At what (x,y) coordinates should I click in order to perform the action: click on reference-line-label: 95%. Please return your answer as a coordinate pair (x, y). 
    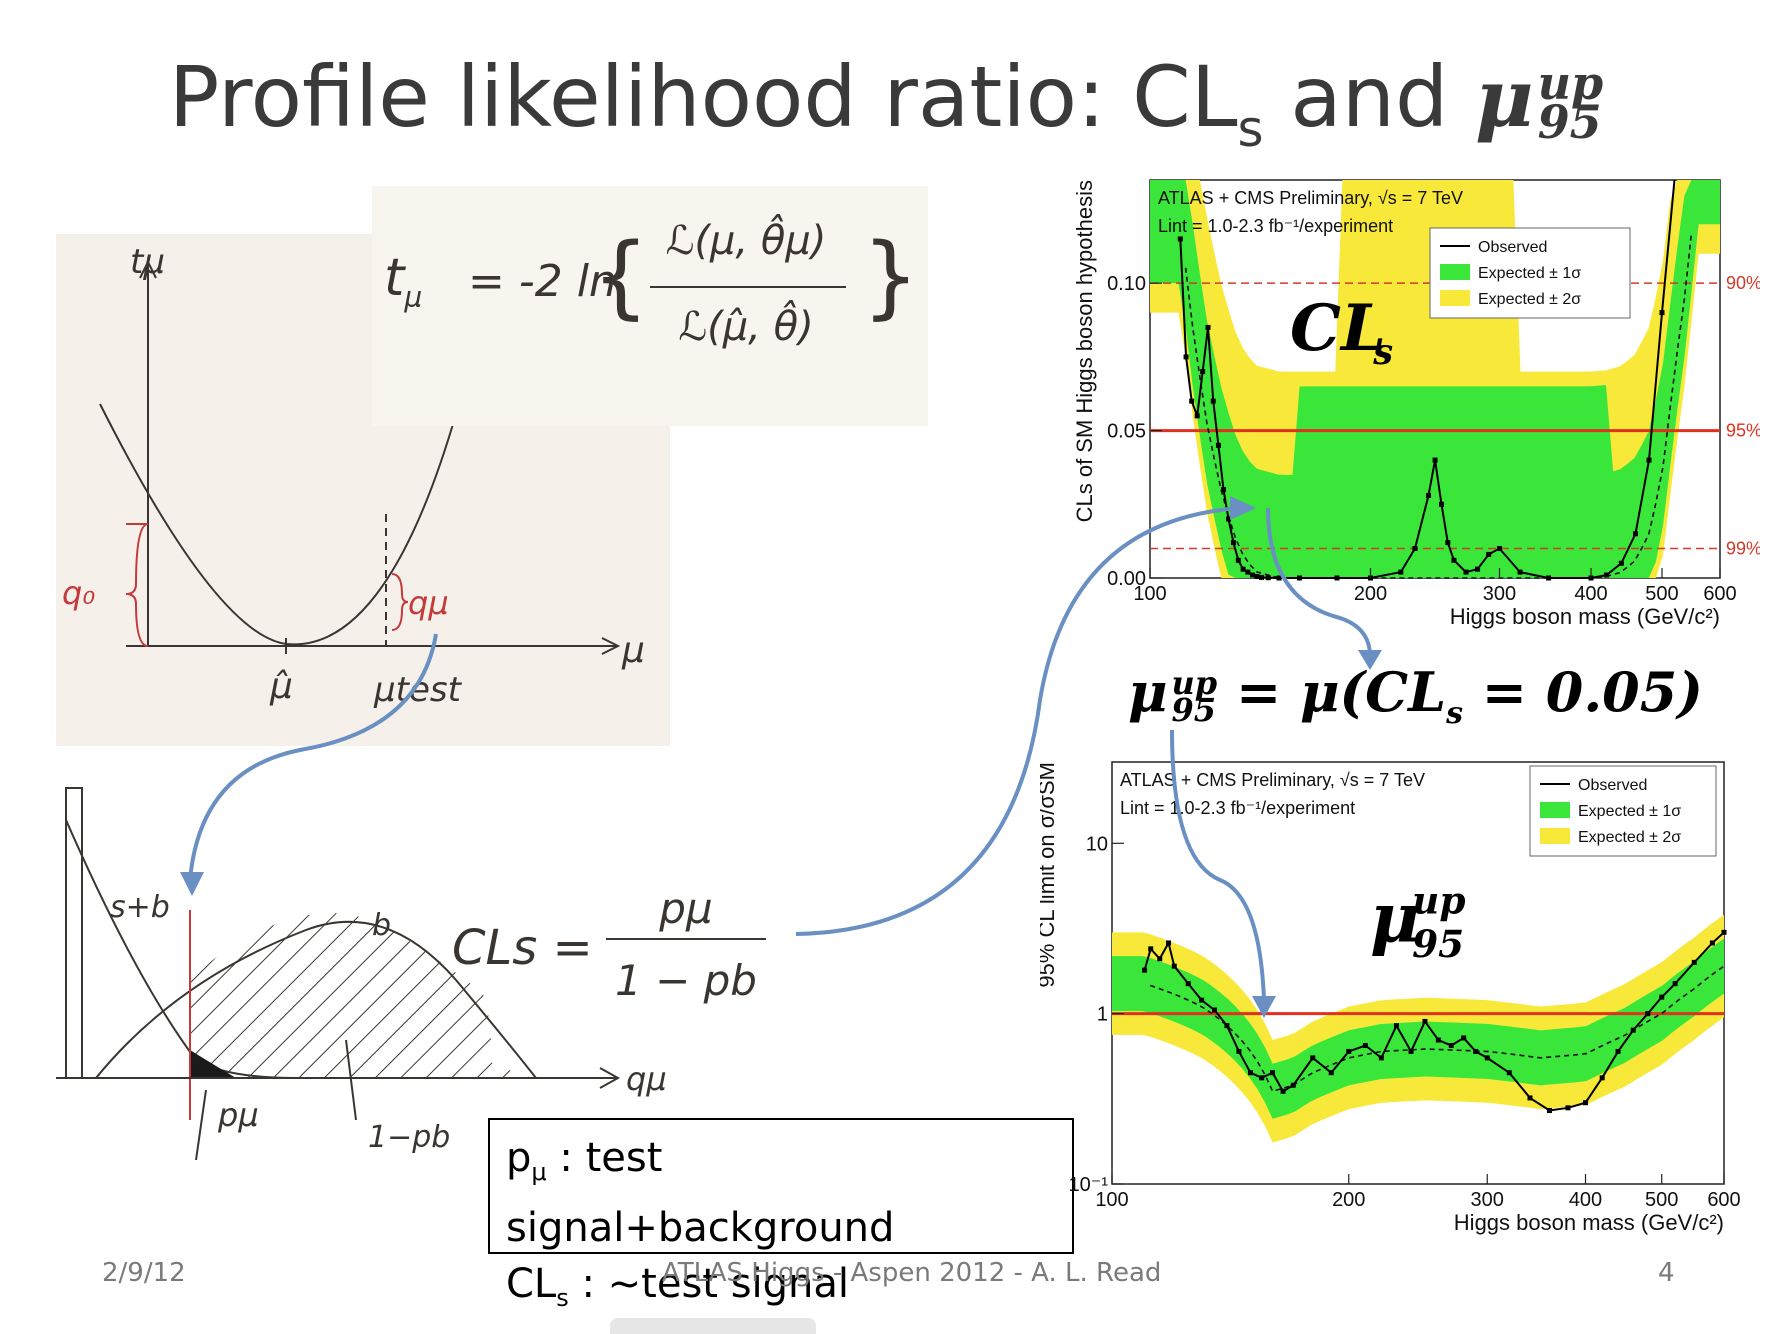
    Looking at the image, I should click on (1743, 431).